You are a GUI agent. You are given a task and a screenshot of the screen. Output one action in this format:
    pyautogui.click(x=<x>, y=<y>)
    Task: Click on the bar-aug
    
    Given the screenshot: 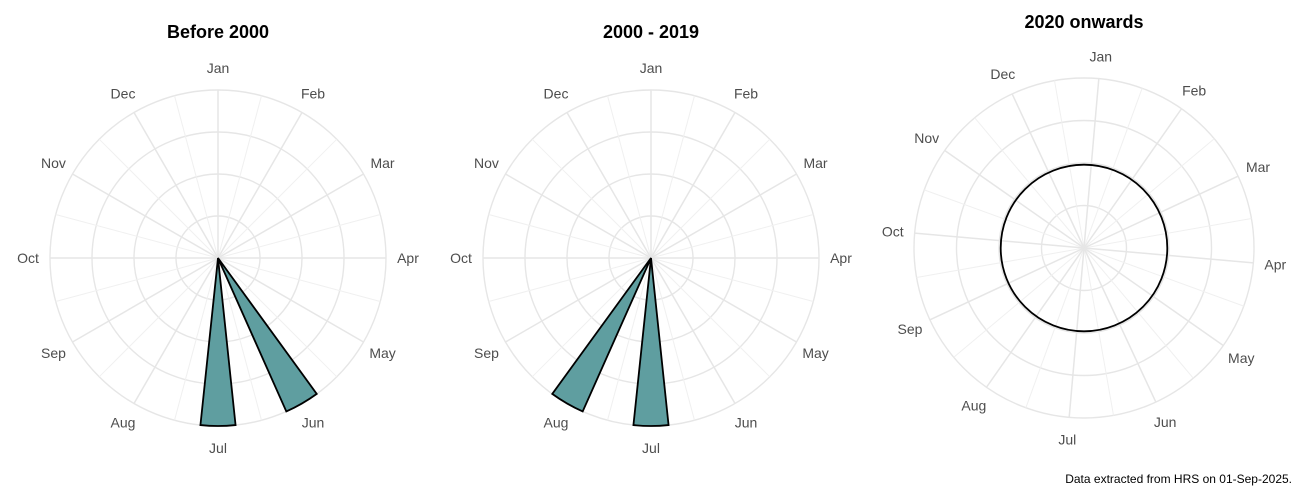 What is the action you would take?
    pyautogui.click(x=601, y=335)
    